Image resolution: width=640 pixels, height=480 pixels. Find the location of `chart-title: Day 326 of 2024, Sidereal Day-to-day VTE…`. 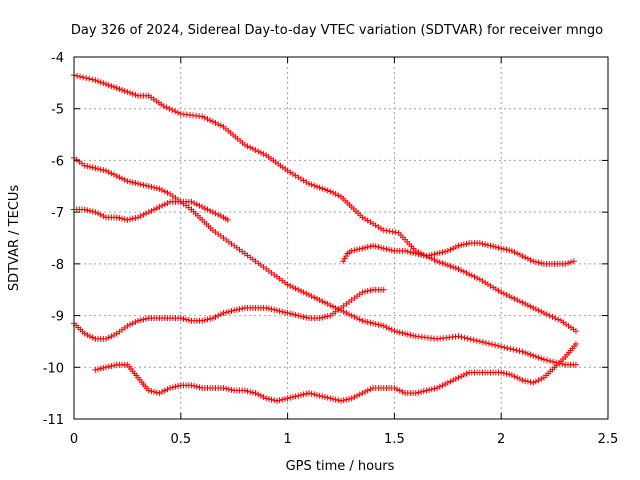

chart-title: Day 326 of 2024, Sidereal Day-to-day VTE… is located at coordinates (337, 30).